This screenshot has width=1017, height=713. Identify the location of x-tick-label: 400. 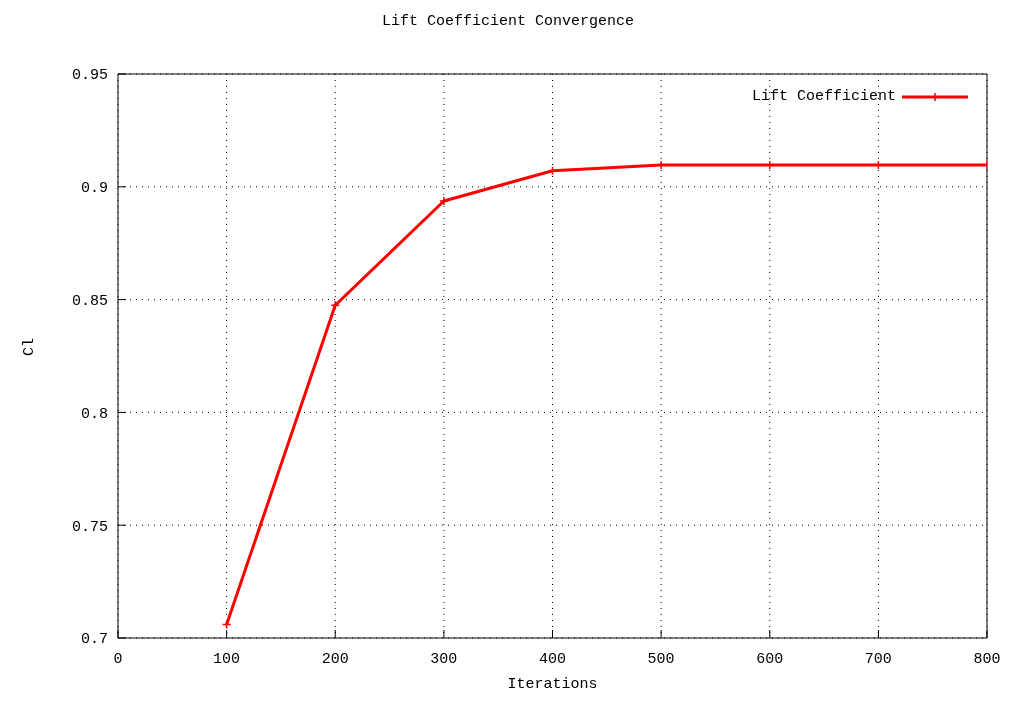
(552, 659).